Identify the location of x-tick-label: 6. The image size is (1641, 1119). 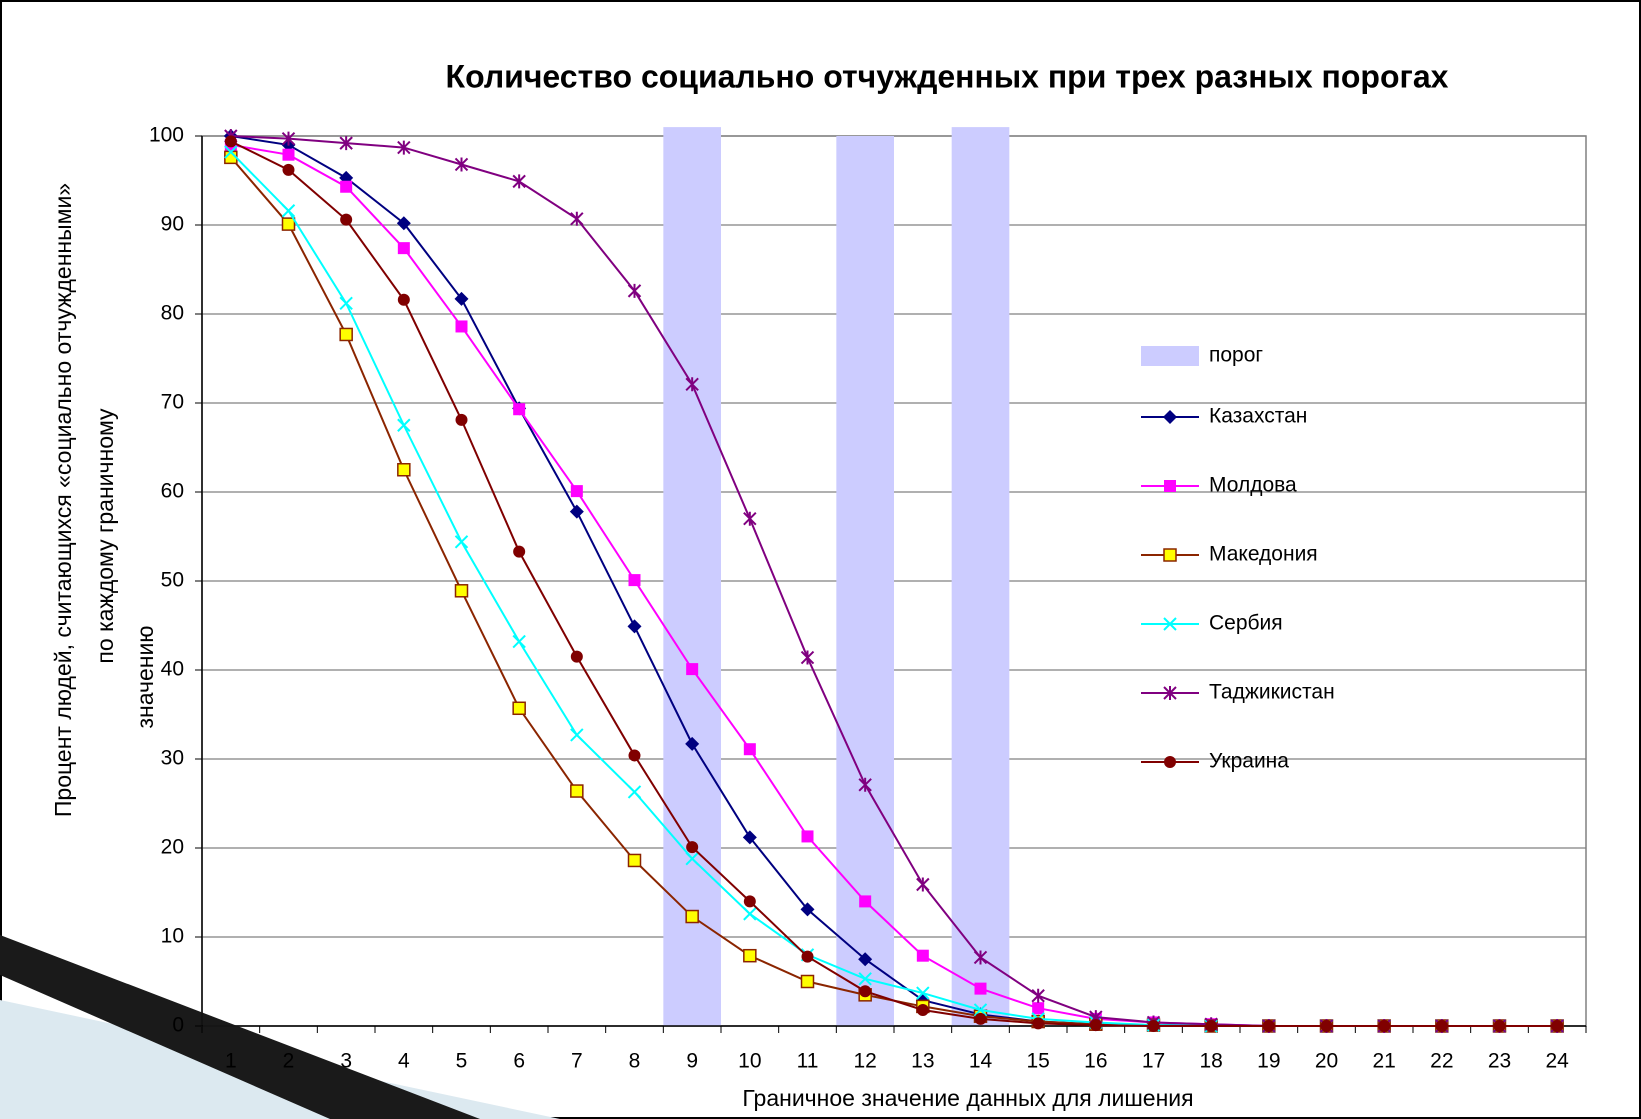
(519, 1061).